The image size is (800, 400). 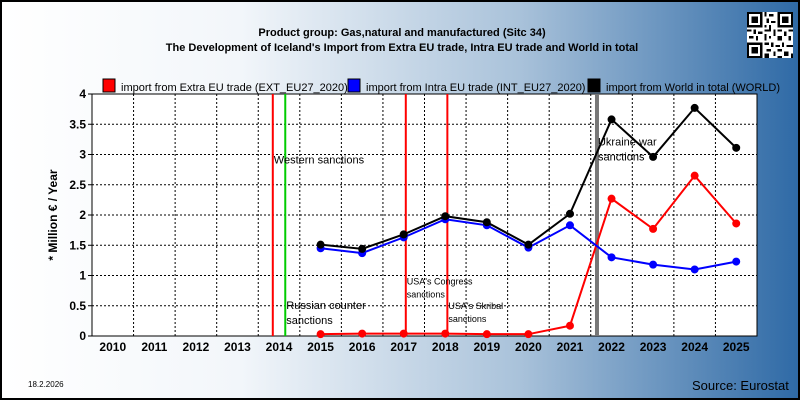 I want to click on event-annotation: Western sanctions, so click(x=319, y=161).